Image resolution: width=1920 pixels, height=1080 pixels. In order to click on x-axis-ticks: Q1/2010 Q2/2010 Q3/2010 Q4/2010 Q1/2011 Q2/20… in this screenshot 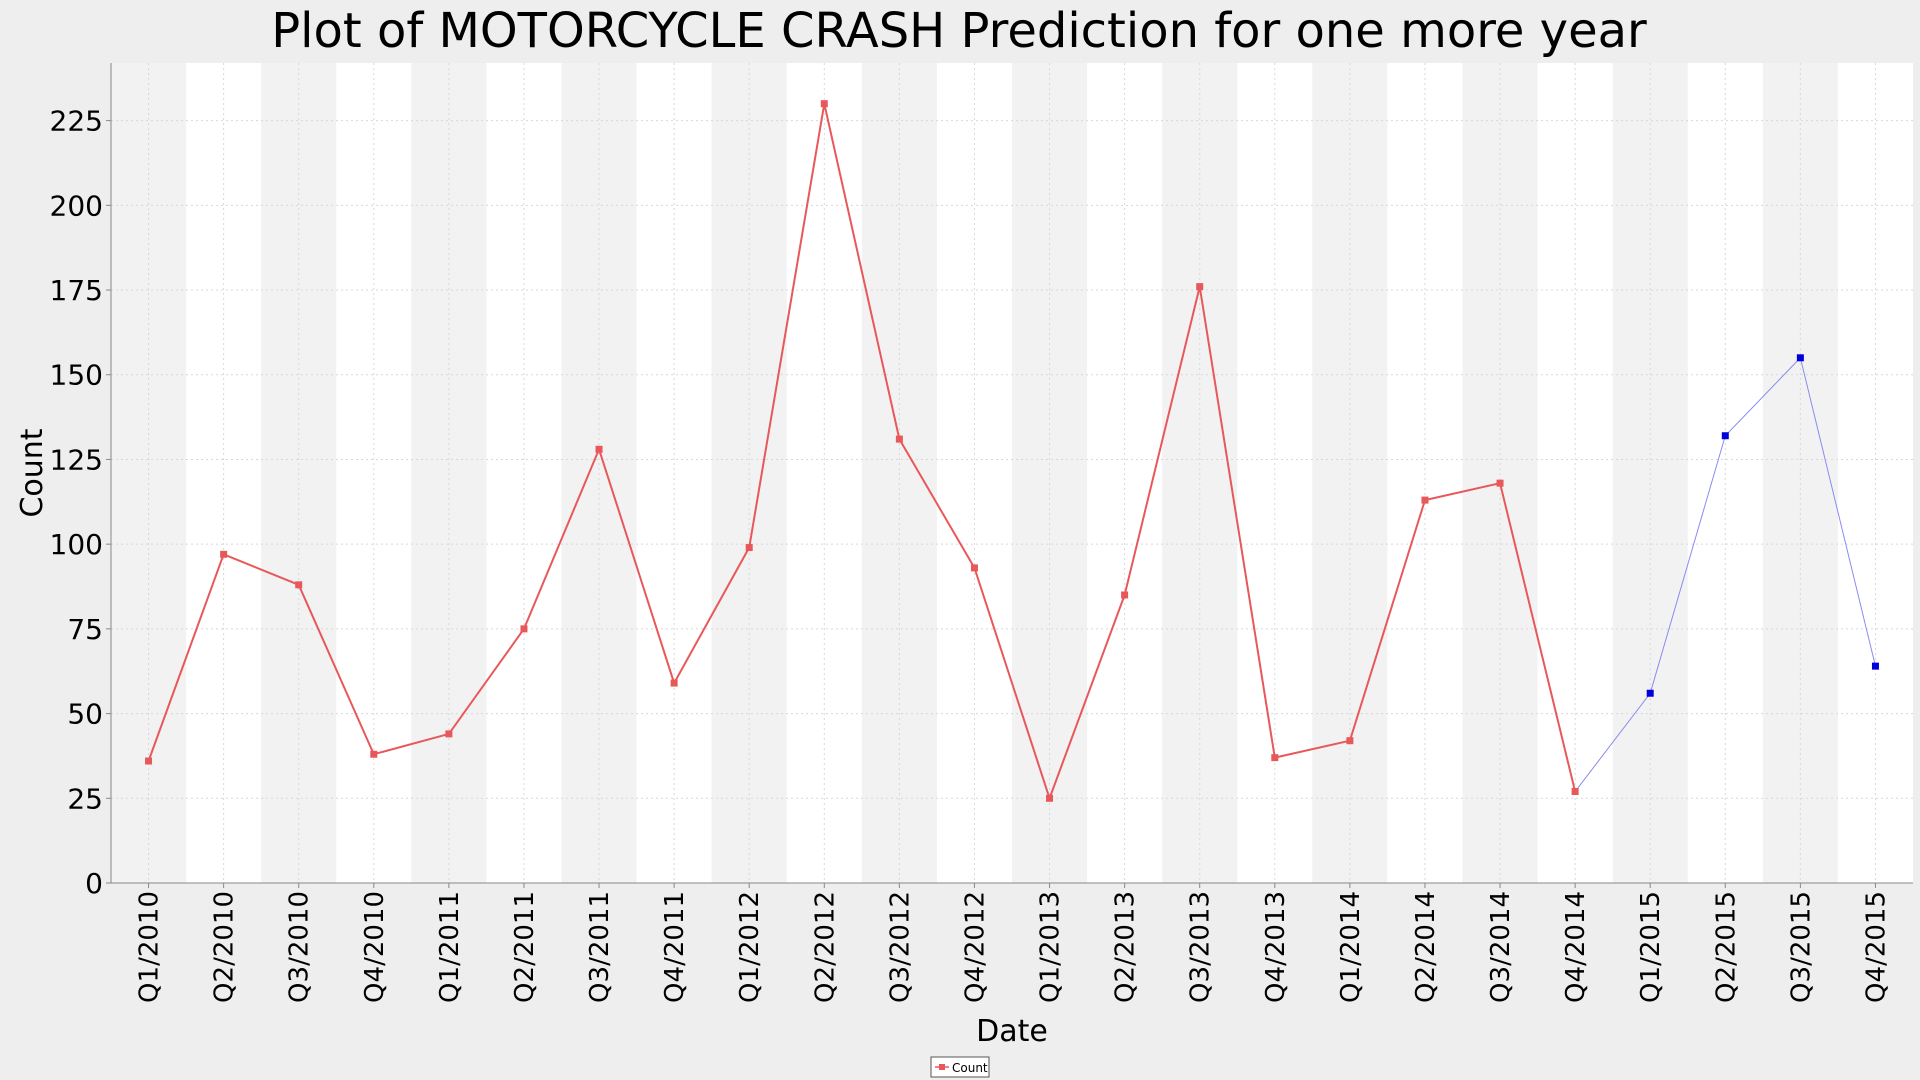, I will do `click(1013, 943)`.